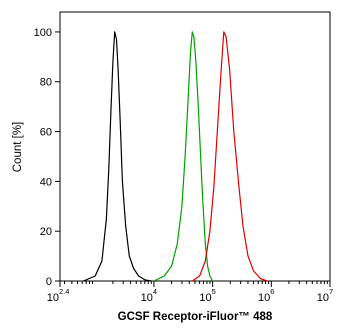  What do you see at coordinates (46, 83) in the screenshot?
I see `y-tick-label: 80` at bounding box center [46, 83].